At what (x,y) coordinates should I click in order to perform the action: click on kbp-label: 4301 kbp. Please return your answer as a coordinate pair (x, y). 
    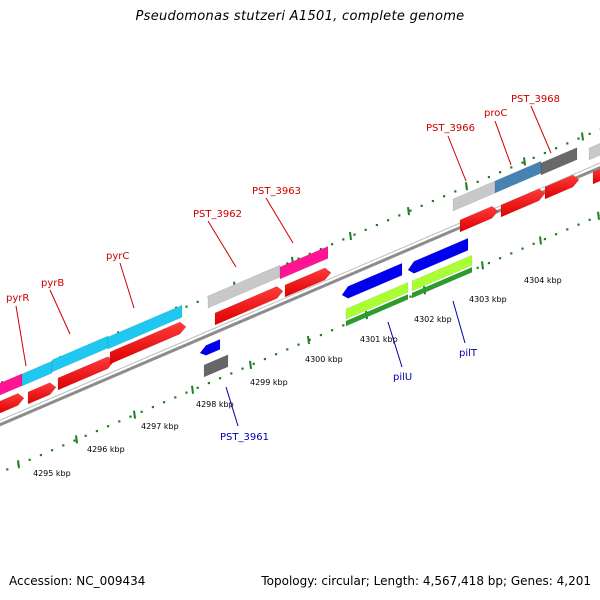
    Looking at the image, I should click on (379, 339).